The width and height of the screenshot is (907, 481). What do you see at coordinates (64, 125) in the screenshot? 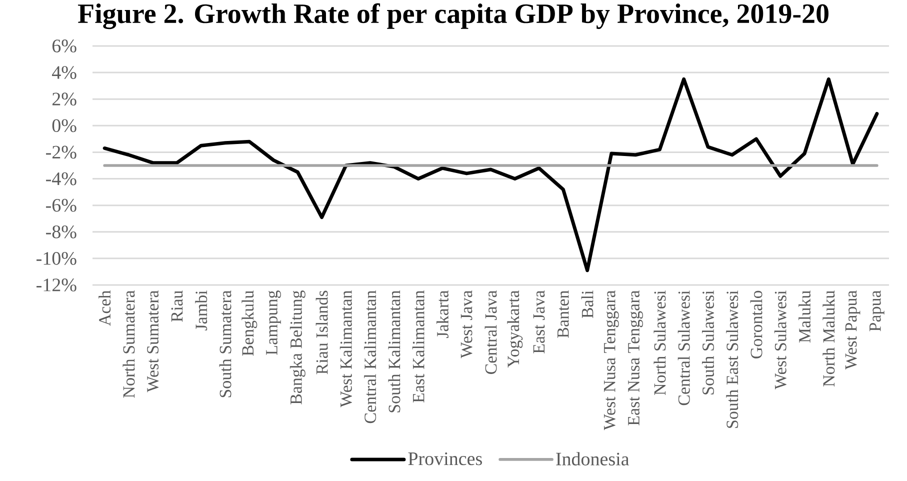
I see `y-tick-label: 0%` at bounding box center [64, 125].